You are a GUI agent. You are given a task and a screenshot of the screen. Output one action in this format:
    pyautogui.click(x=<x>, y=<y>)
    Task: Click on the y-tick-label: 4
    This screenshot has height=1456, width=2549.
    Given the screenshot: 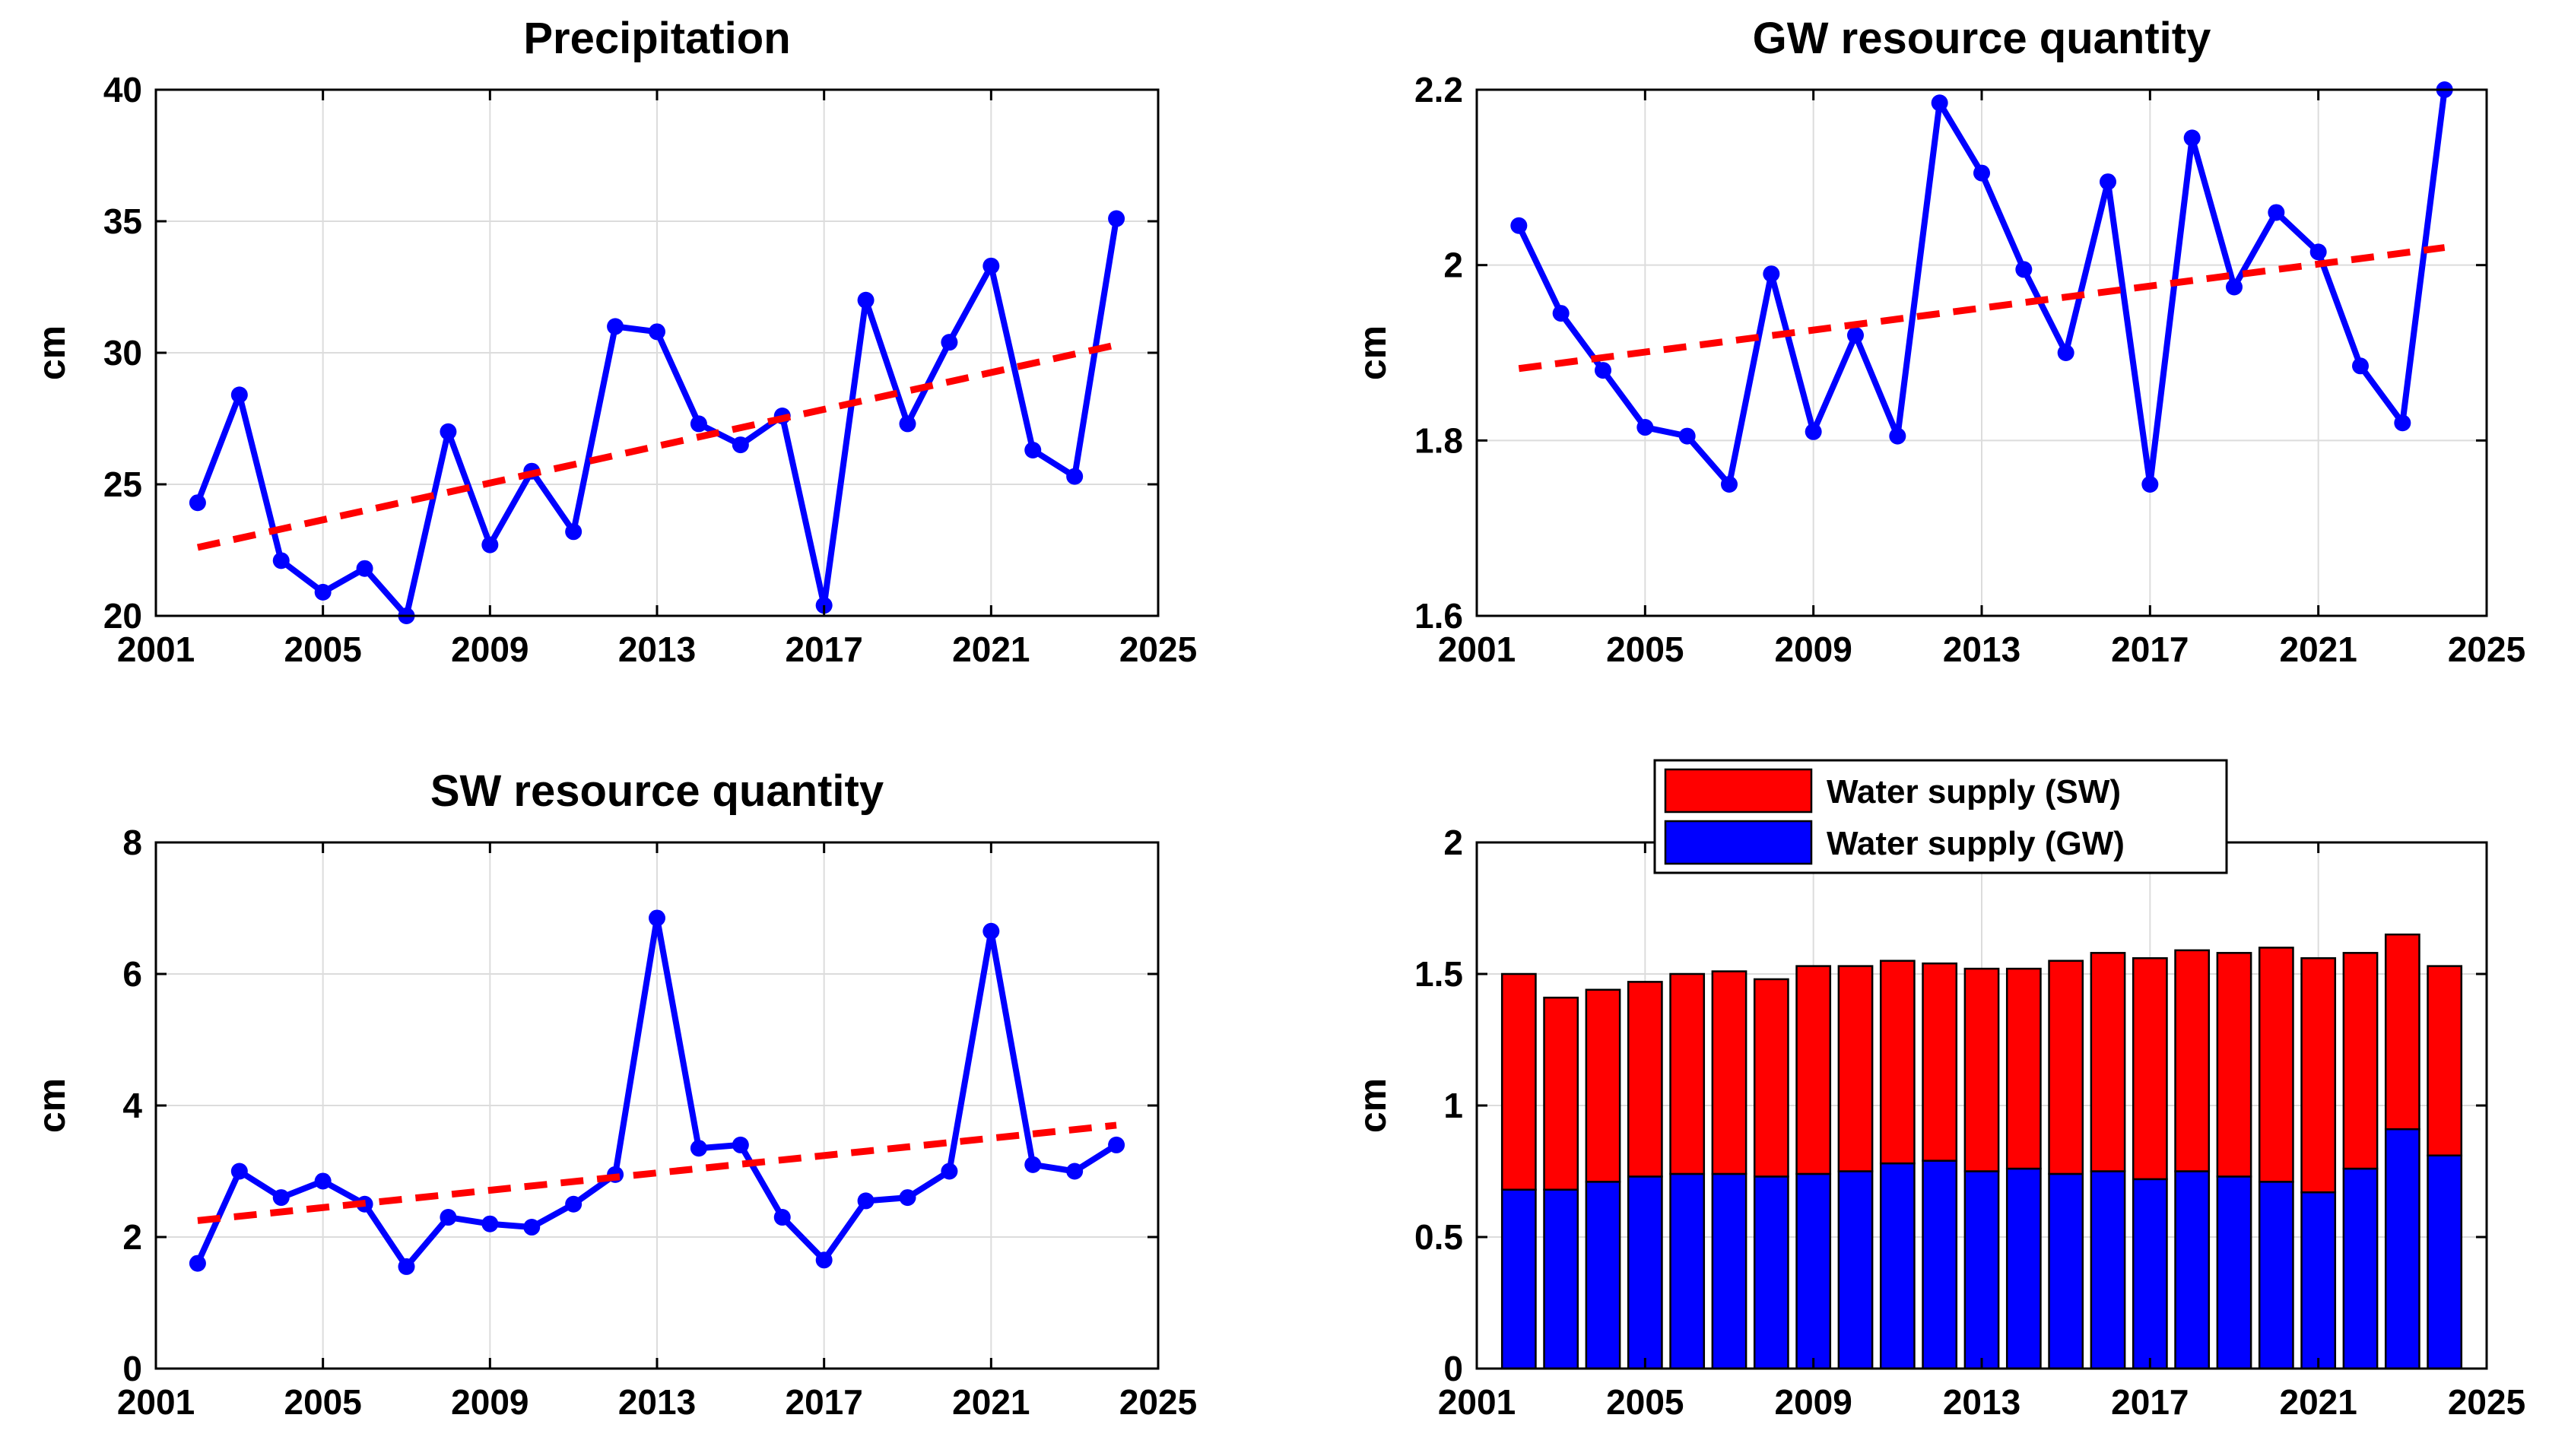 What is the action you would take?
    pyautogui.click(x=132, y=1105)
    